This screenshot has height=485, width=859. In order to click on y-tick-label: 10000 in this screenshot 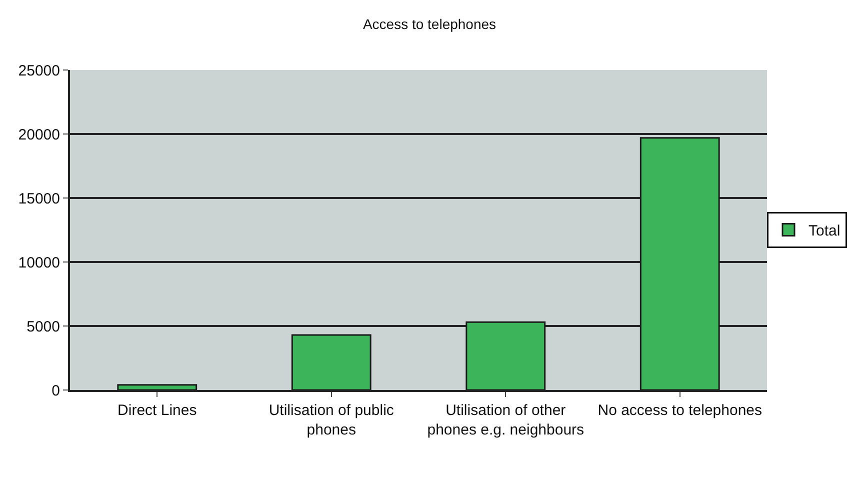, I will do `click(39, 263)`.